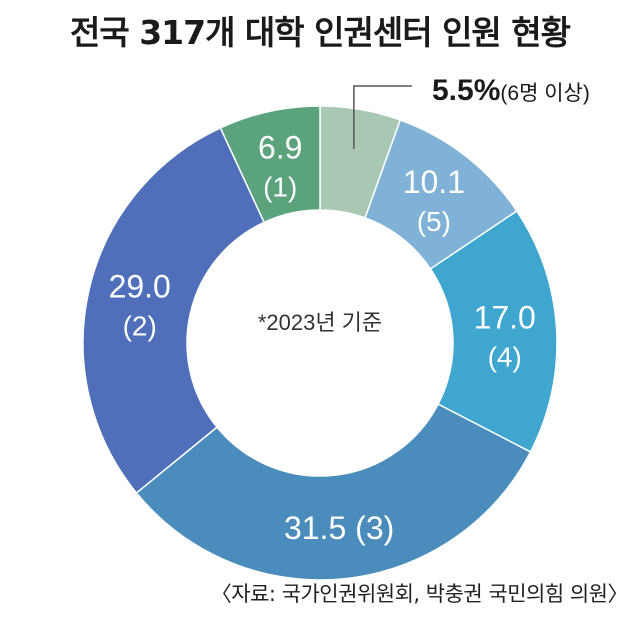 The height and width of the screenshot is (618, 640). Describe the element at coordinates (505, 357) in the screenshot. I see `slice-category-label-2: (4)` at that location.